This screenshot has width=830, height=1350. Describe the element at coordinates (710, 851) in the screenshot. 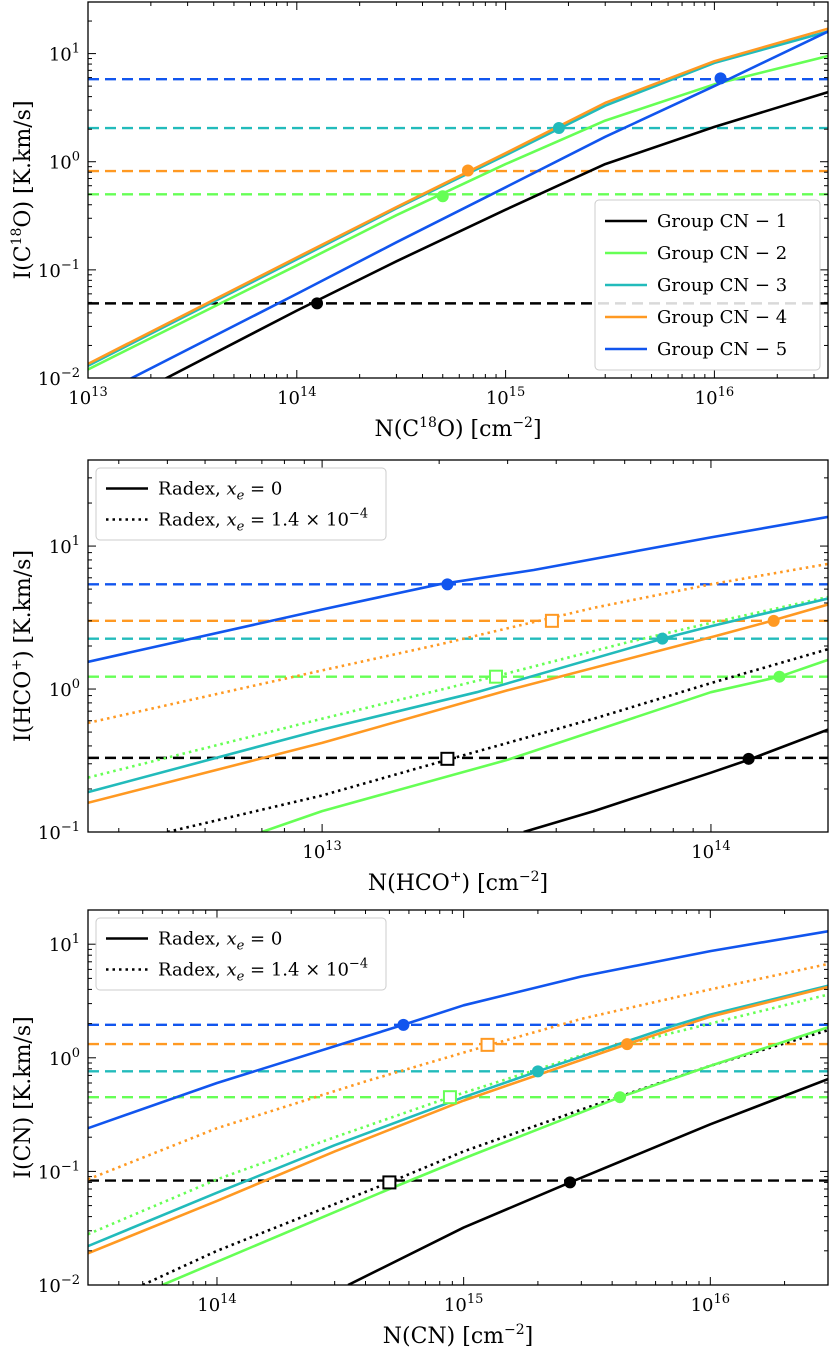

I see `xtick-label-middle-1: 1014` at that location.